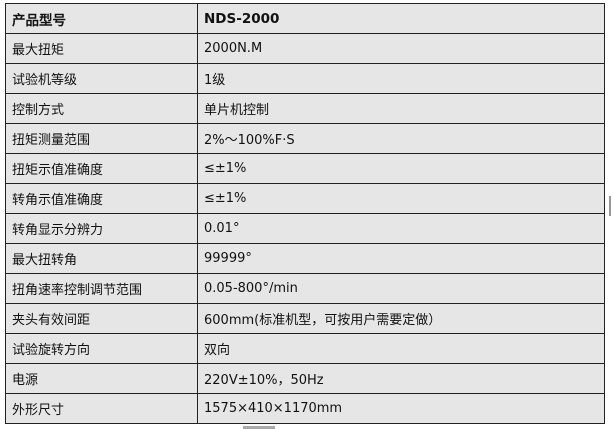 This screenshot has width=613, height=429. I want to click on spec-value: 220V±10%，50Hz, so click(401, 378).